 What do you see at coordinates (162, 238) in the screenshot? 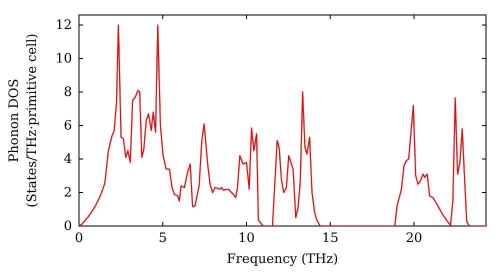
I see `x-tick-label: 5` at bounding box center [162, 238].